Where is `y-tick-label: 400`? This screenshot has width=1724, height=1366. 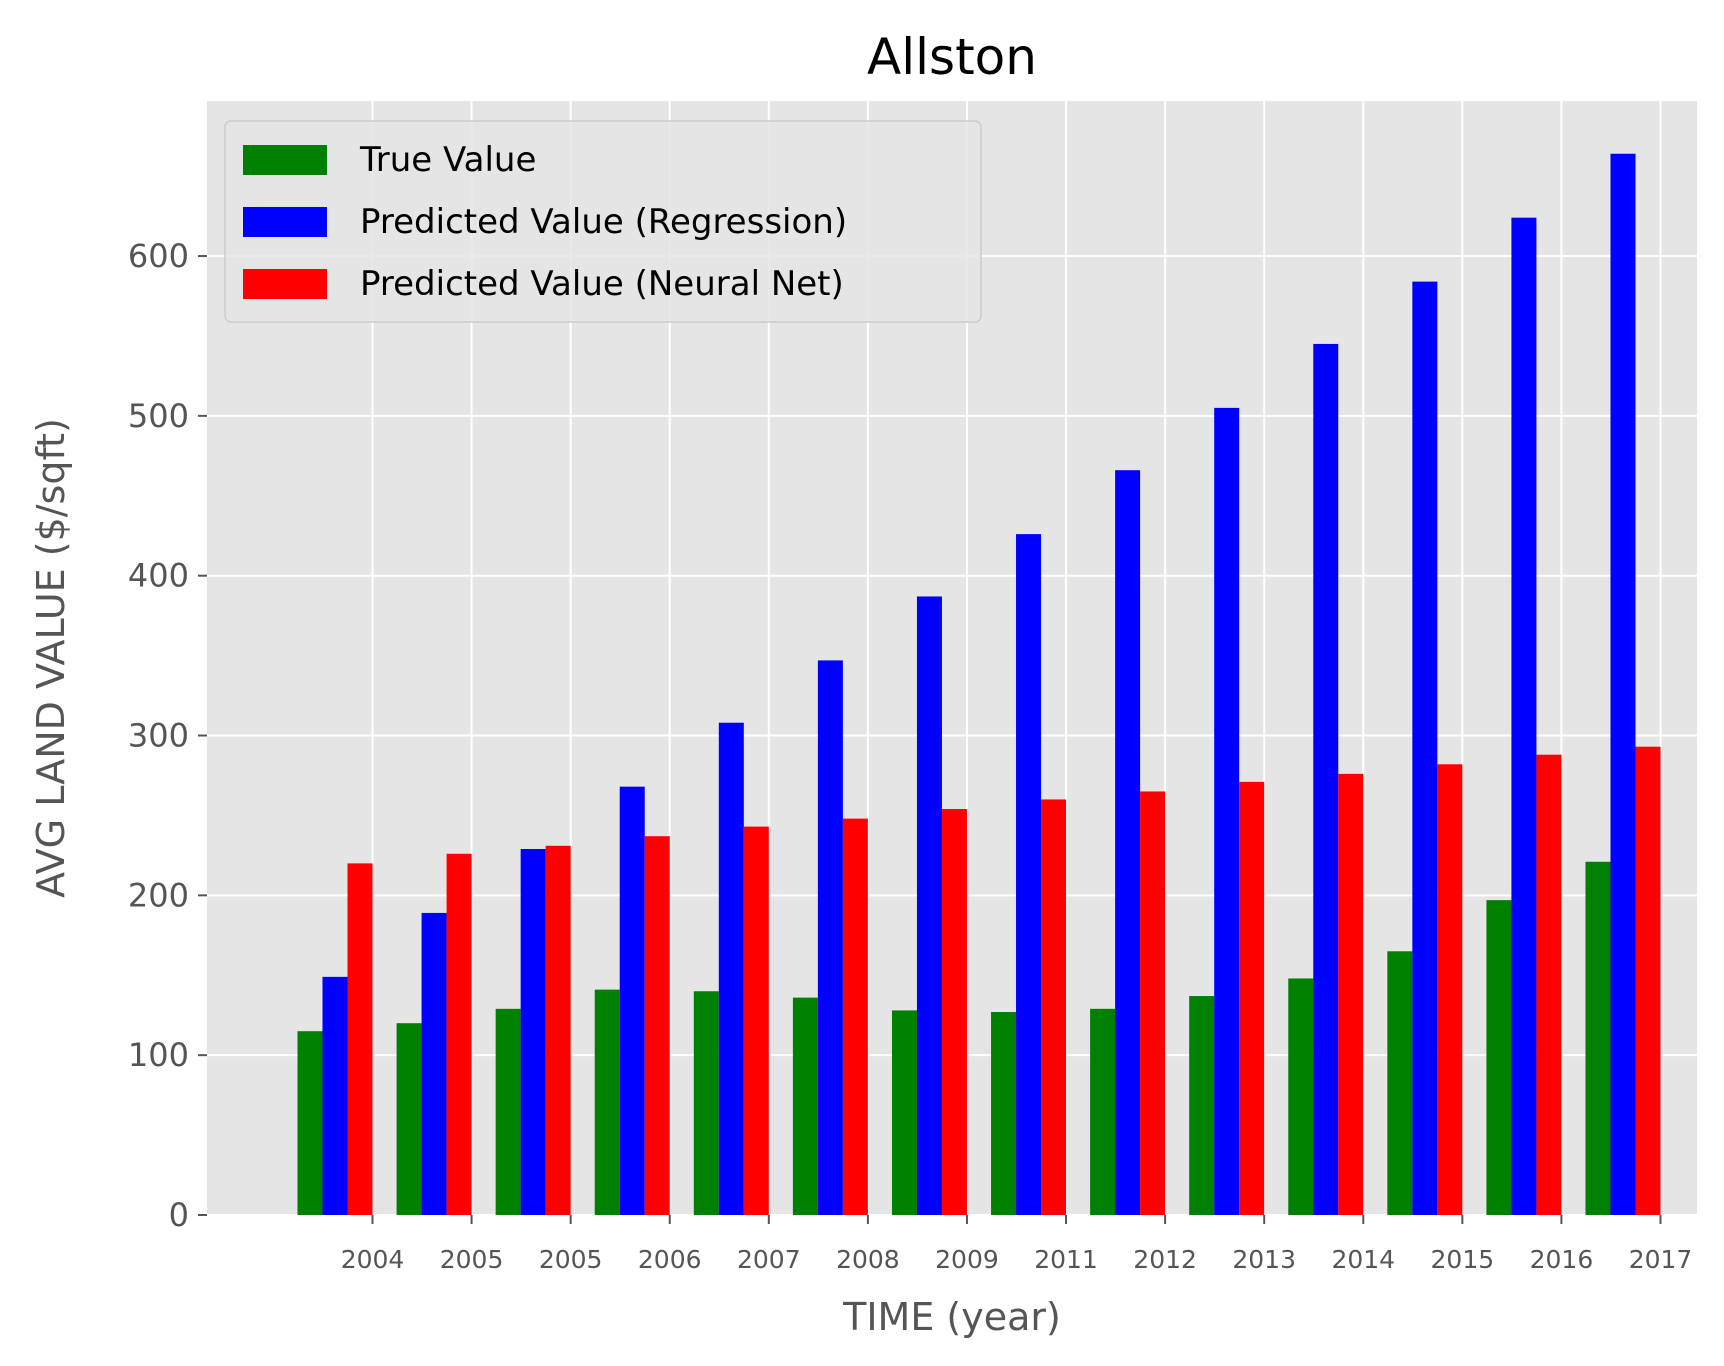
y-tick-label: 400 is located at coordinates (158, 576).